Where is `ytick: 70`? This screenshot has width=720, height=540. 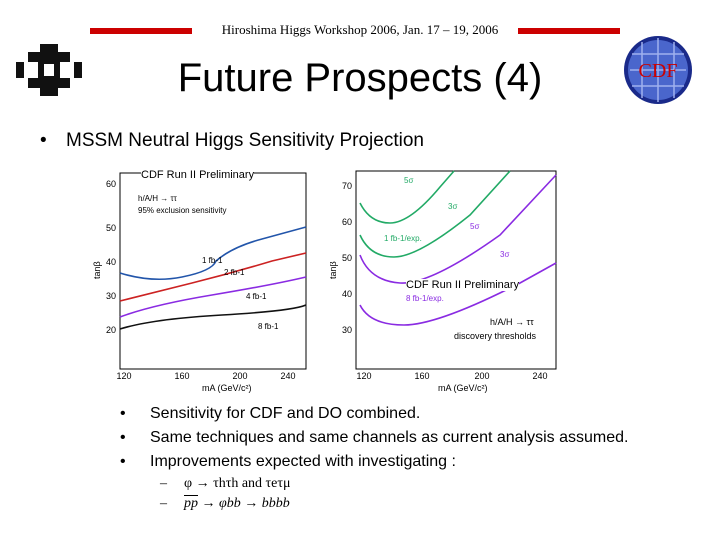
ytick: 70 is located at coordinates (347, 186).